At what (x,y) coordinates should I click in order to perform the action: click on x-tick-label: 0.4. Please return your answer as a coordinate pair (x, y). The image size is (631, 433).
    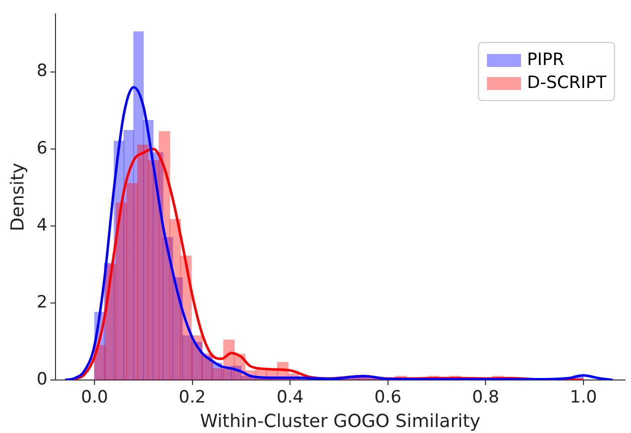
    Looking at the image, I should click on (290, 398).